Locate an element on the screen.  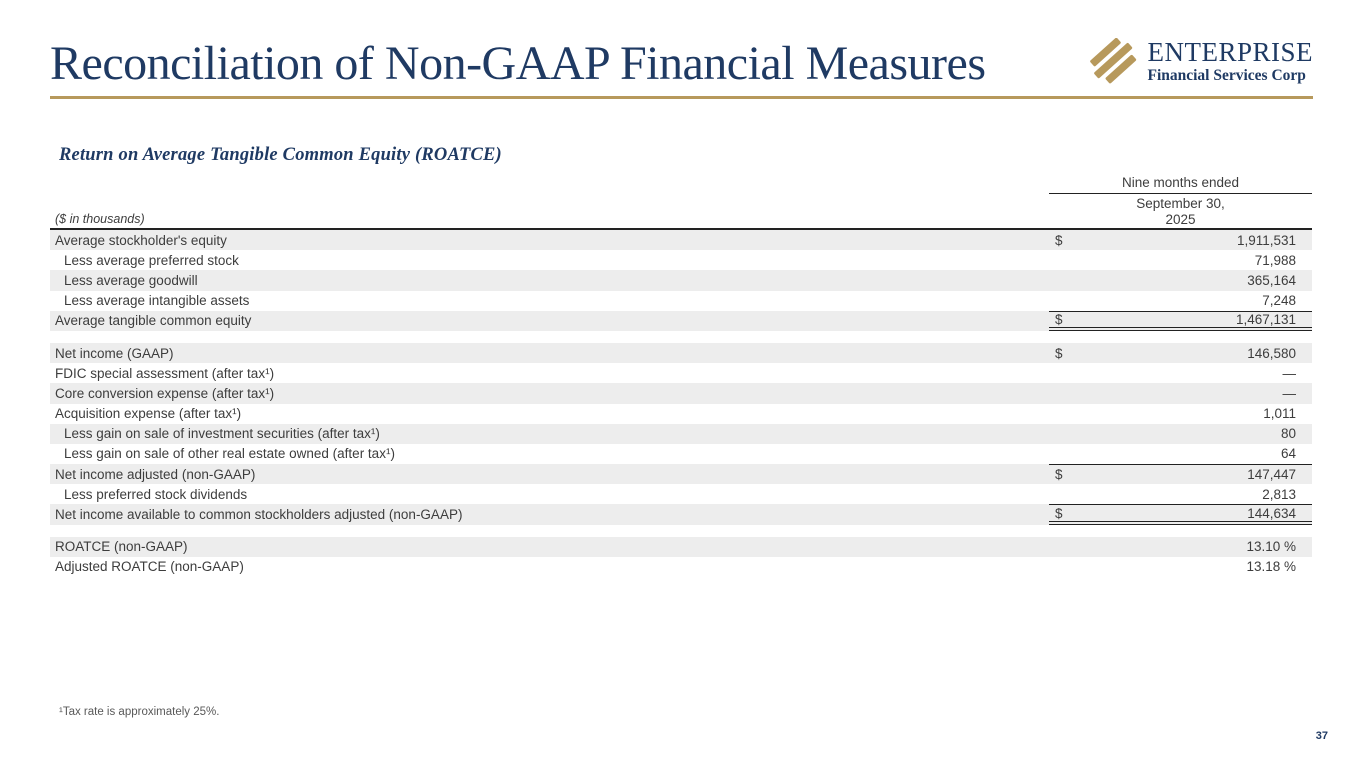
row-label: Average stockholder's equity is located at coordinates (141, 240).